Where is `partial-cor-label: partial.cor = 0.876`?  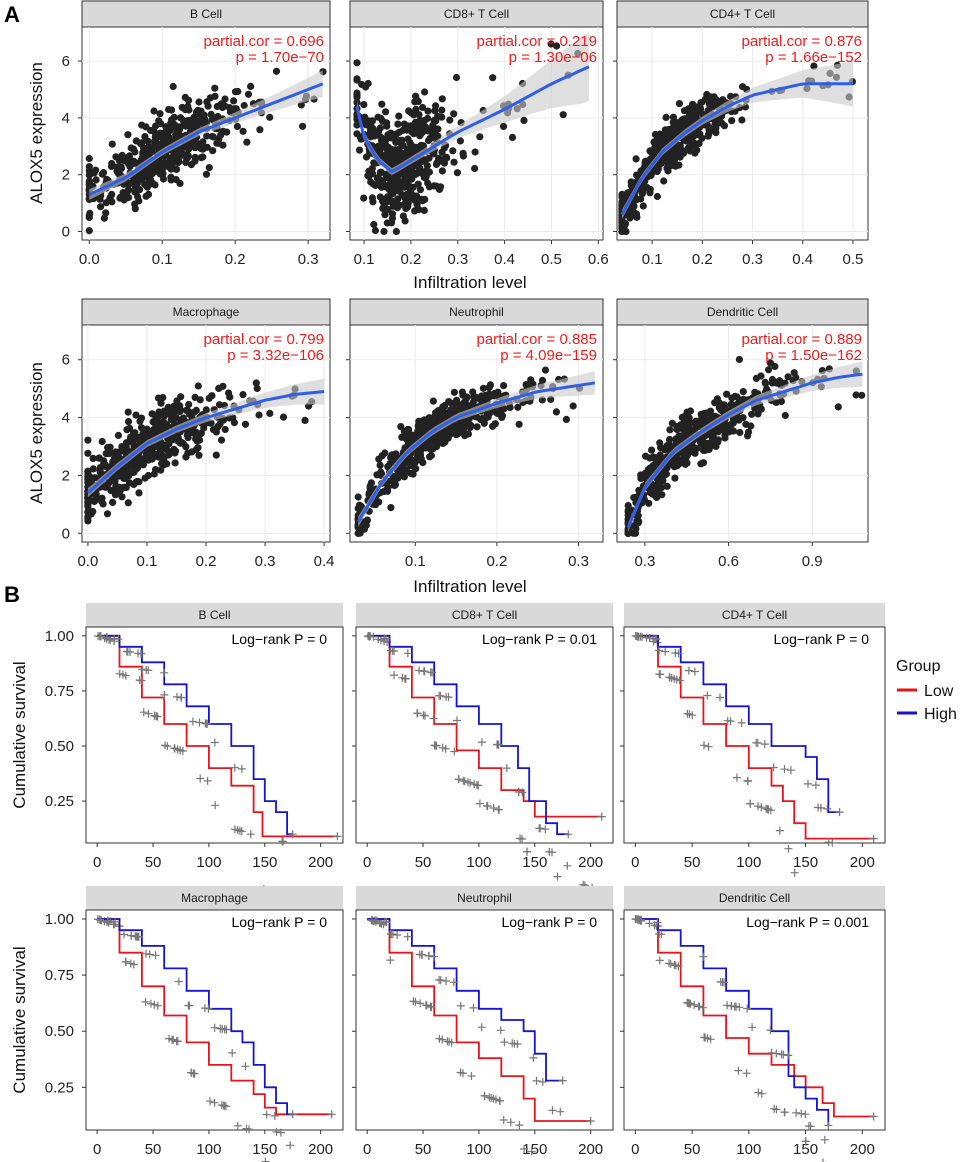 partial-cor-label: partial.cor = 0.876 is located at coordinates (802, 41).